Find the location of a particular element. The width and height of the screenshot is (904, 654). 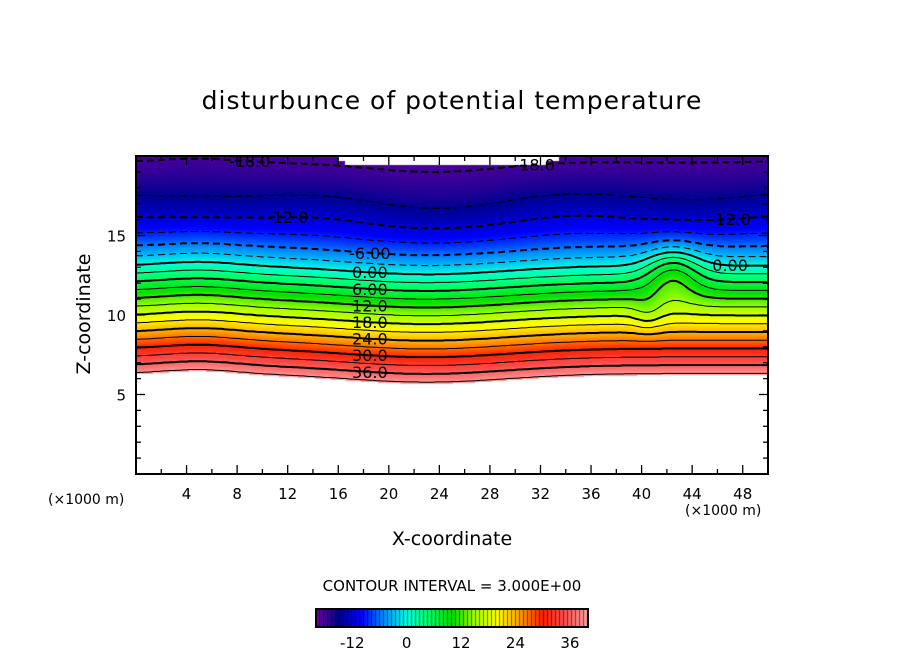

contour-line--12 is located at coordinates (452, 222).